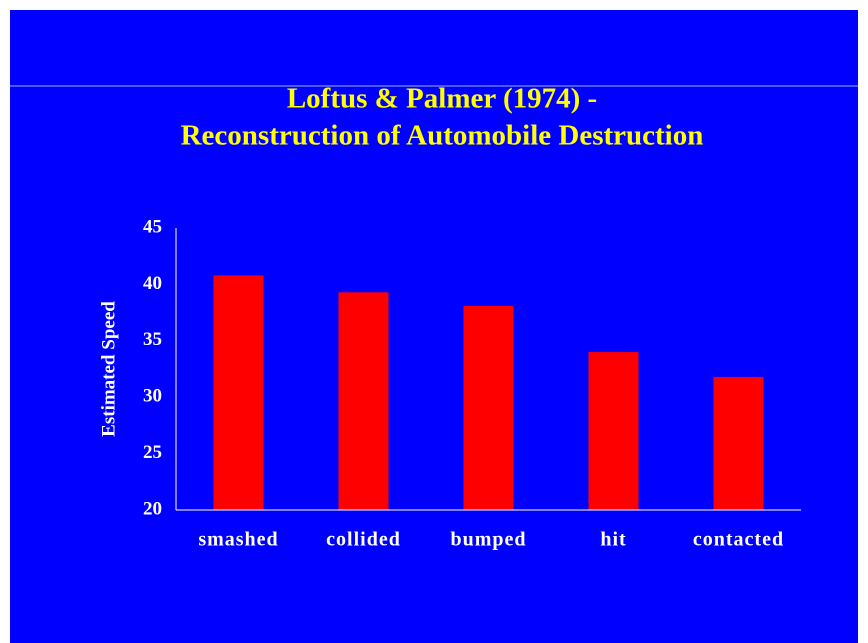  Describe the element at coordinates (152, 339) in the screenshot. I see `y-tick-label: 35` at that location.